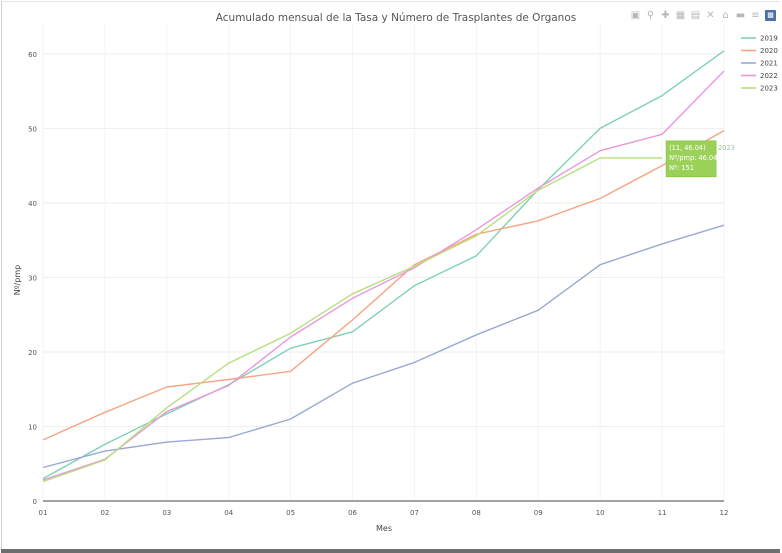 The width and height of the screenshot is (782, 553). I want to click on legend-item-2023: 2023, so click(759, 89).